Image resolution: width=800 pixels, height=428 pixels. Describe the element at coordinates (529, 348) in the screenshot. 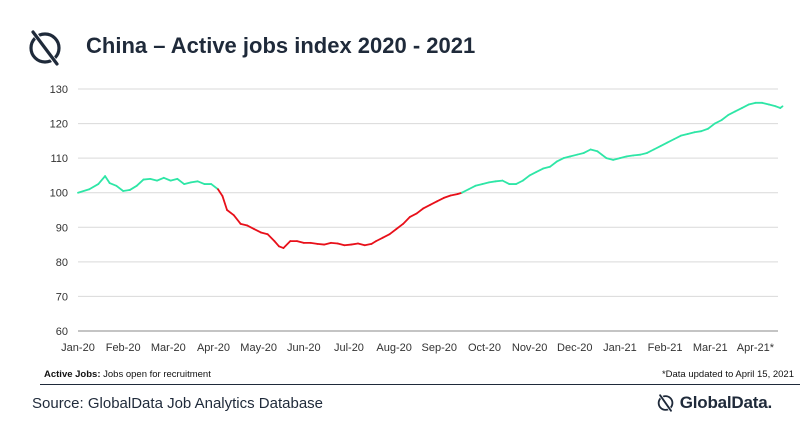

I see `x-tick-label-10: Nov-20` at that location.